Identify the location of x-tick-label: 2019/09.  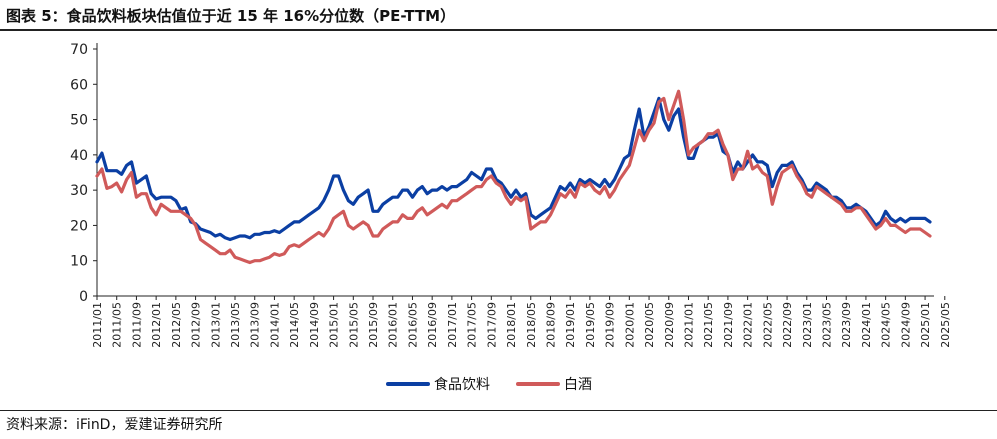
(610, 325).